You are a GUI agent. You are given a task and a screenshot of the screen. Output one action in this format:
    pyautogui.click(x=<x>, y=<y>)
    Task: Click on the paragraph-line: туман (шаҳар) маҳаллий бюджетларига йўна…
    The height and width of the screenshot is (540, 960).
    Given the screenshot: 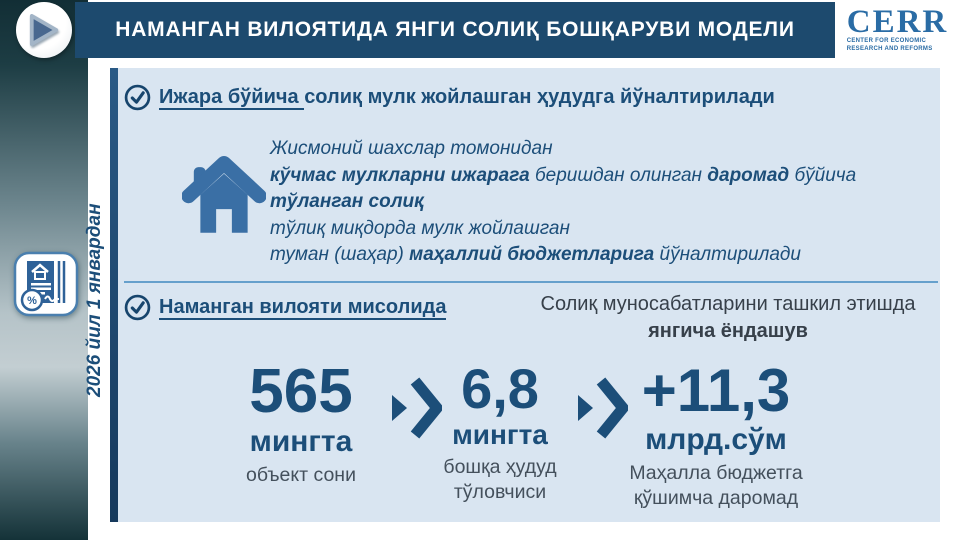 What is the action you would take?
    pyautogui.click(x=535, y=254)
    